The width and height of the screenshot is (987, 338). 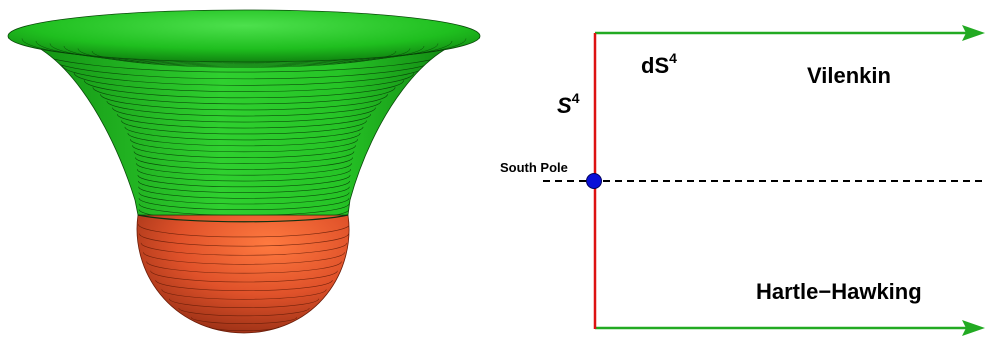 I want to click on hemisphere-s4, so click(x=243, y=274).